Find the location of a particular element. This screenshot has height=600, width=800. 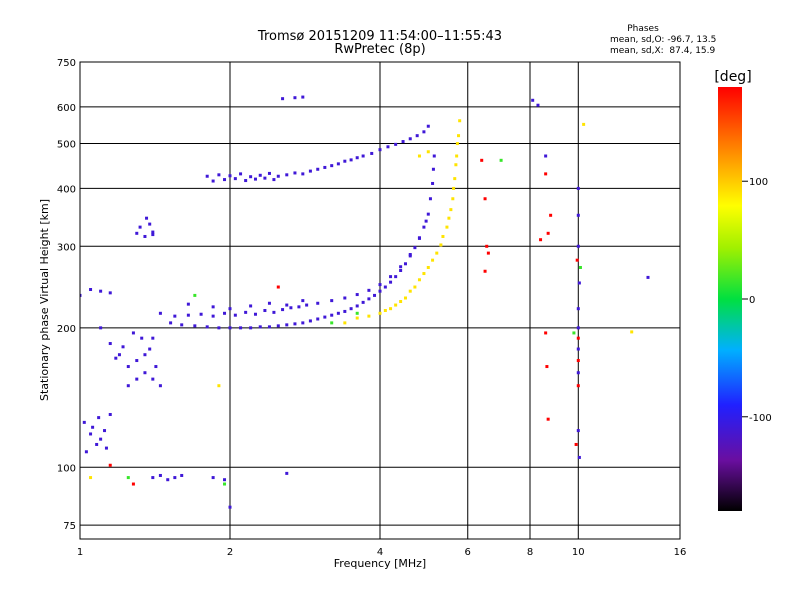

y-tick-label: 500 is located at coordinates (66, 145).